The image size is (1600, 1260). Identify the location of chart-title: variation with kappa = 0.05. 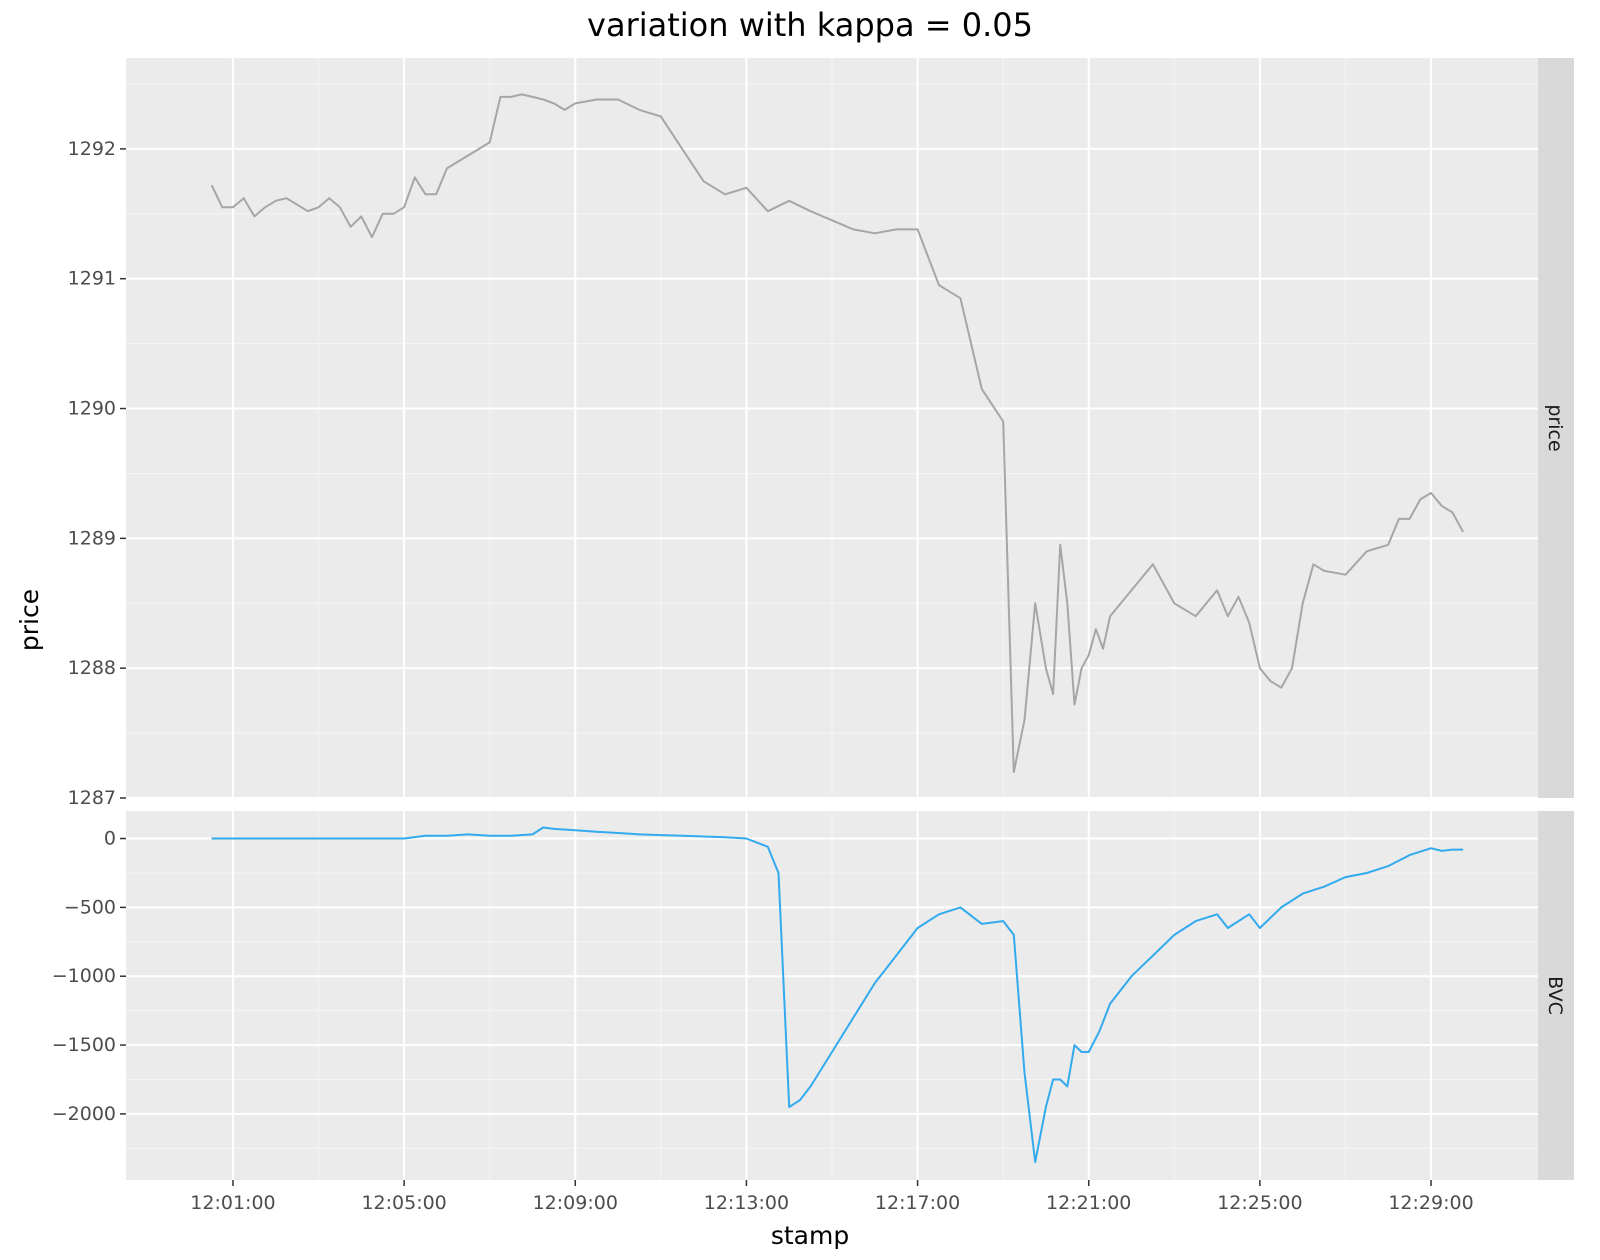
(810, 25).